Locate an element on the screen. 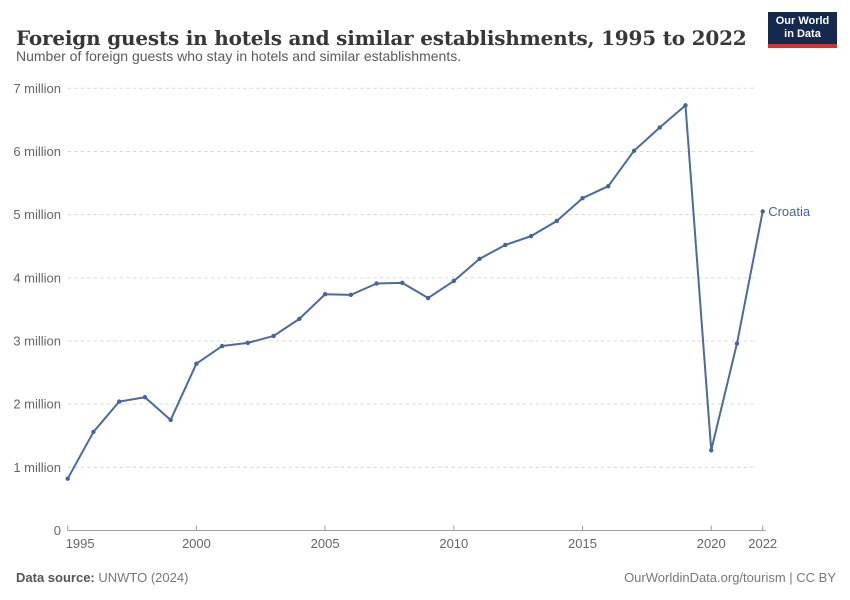 The height and width of the screenshot is (600, 850). entity-label: Croatia is located at coordinates (789, 211).